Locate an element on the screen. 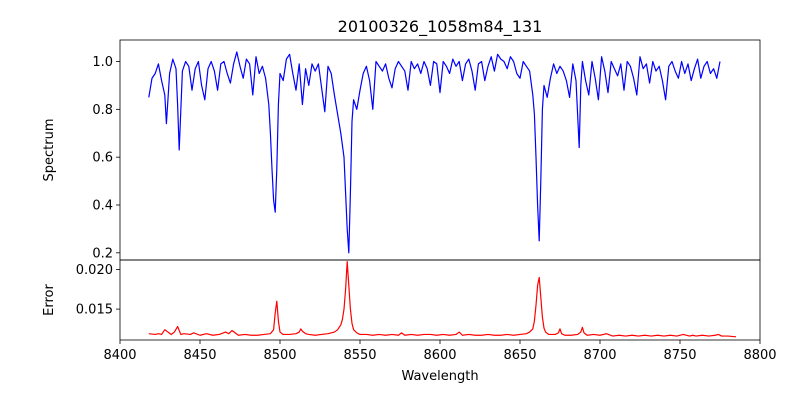 The width and height of the screenshot is (800, 405). chart-title: 20100326_1058m84_131 is located at coordinates (440, 27).